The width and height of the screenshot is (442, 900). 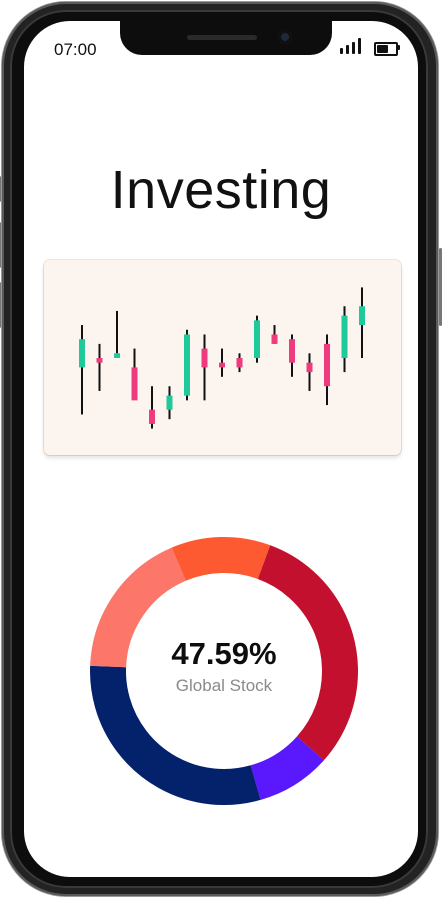 I want to click on signal-icon, so click(x=351, y=46).